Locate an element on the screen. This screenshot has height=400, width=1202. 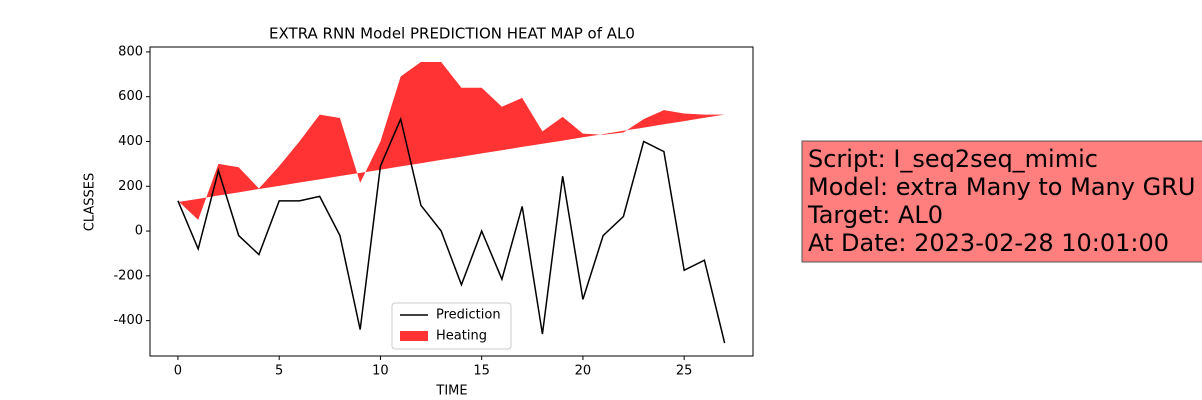
x-tick-label: 20 is located at coordinates (583, 371).